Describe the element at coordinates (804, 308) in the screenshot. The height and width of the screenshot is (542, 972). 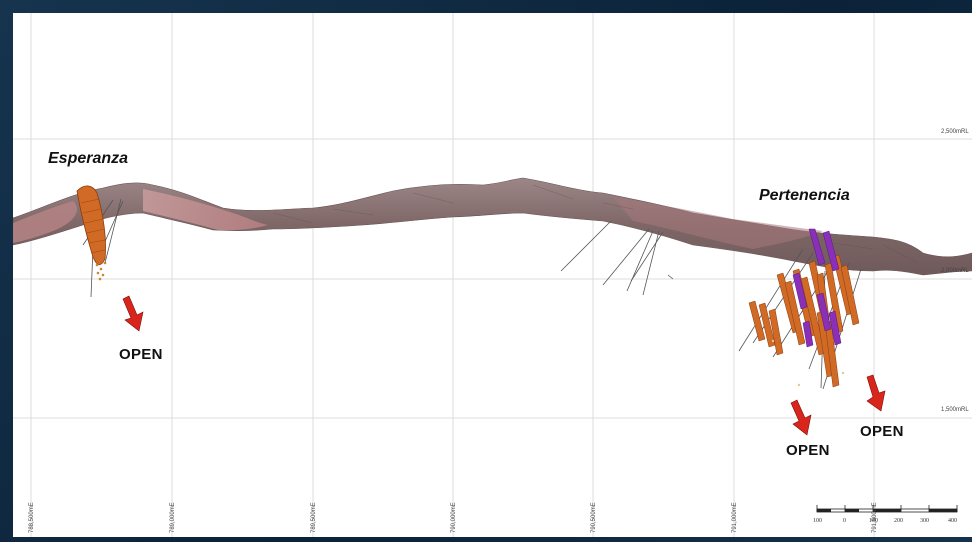
I see `pertenencia-mineralisation` at that location.